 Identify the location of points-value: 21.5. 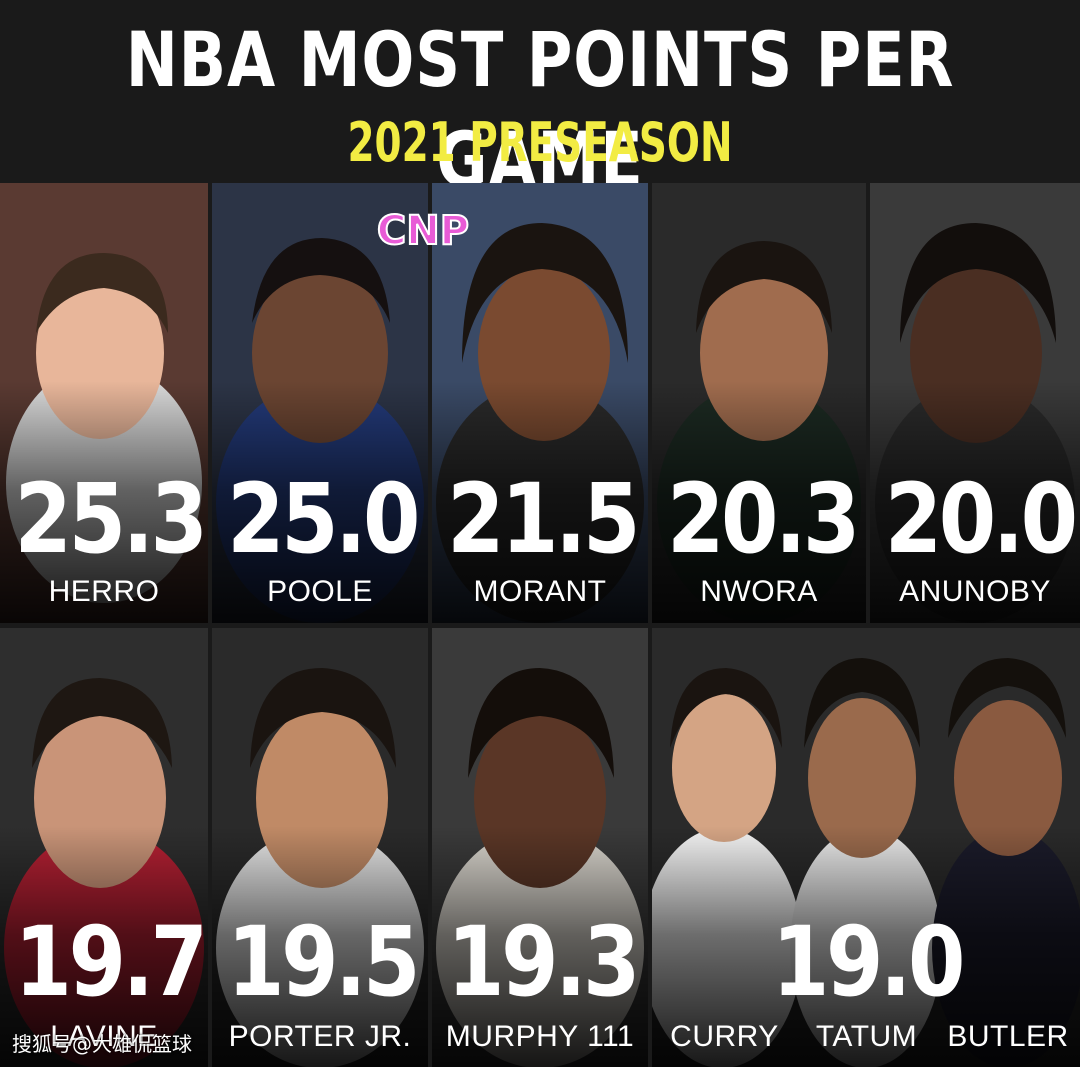
(543, 519).